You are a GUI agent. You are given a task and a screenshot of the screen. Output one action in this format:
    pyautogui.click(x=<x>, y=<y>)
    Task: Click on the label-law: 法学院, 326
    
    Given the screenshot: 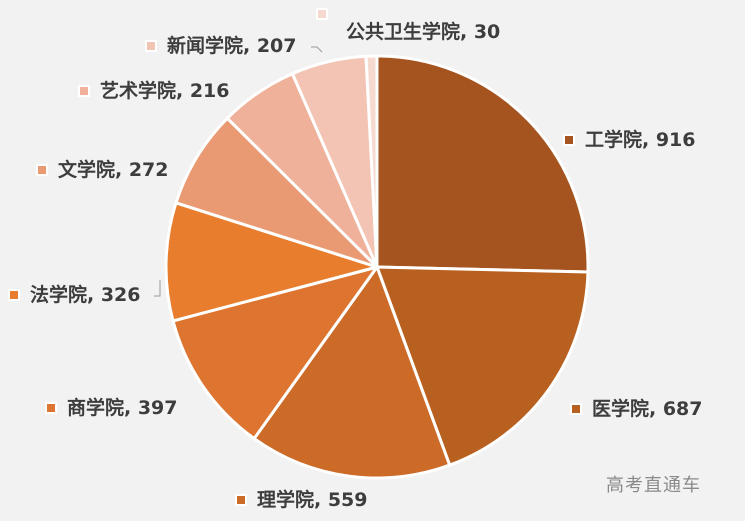 What is the action you would take?
    pyautogui.click(x=75, y=295)
    